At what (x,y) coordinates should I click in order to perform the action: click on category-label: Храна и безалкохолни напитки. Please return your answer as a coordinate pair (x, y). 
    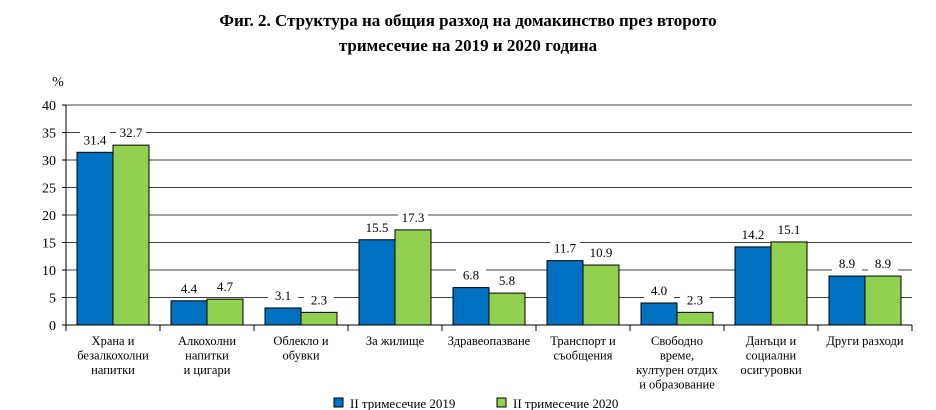
    Looking at the image, I should click on (113, 355).